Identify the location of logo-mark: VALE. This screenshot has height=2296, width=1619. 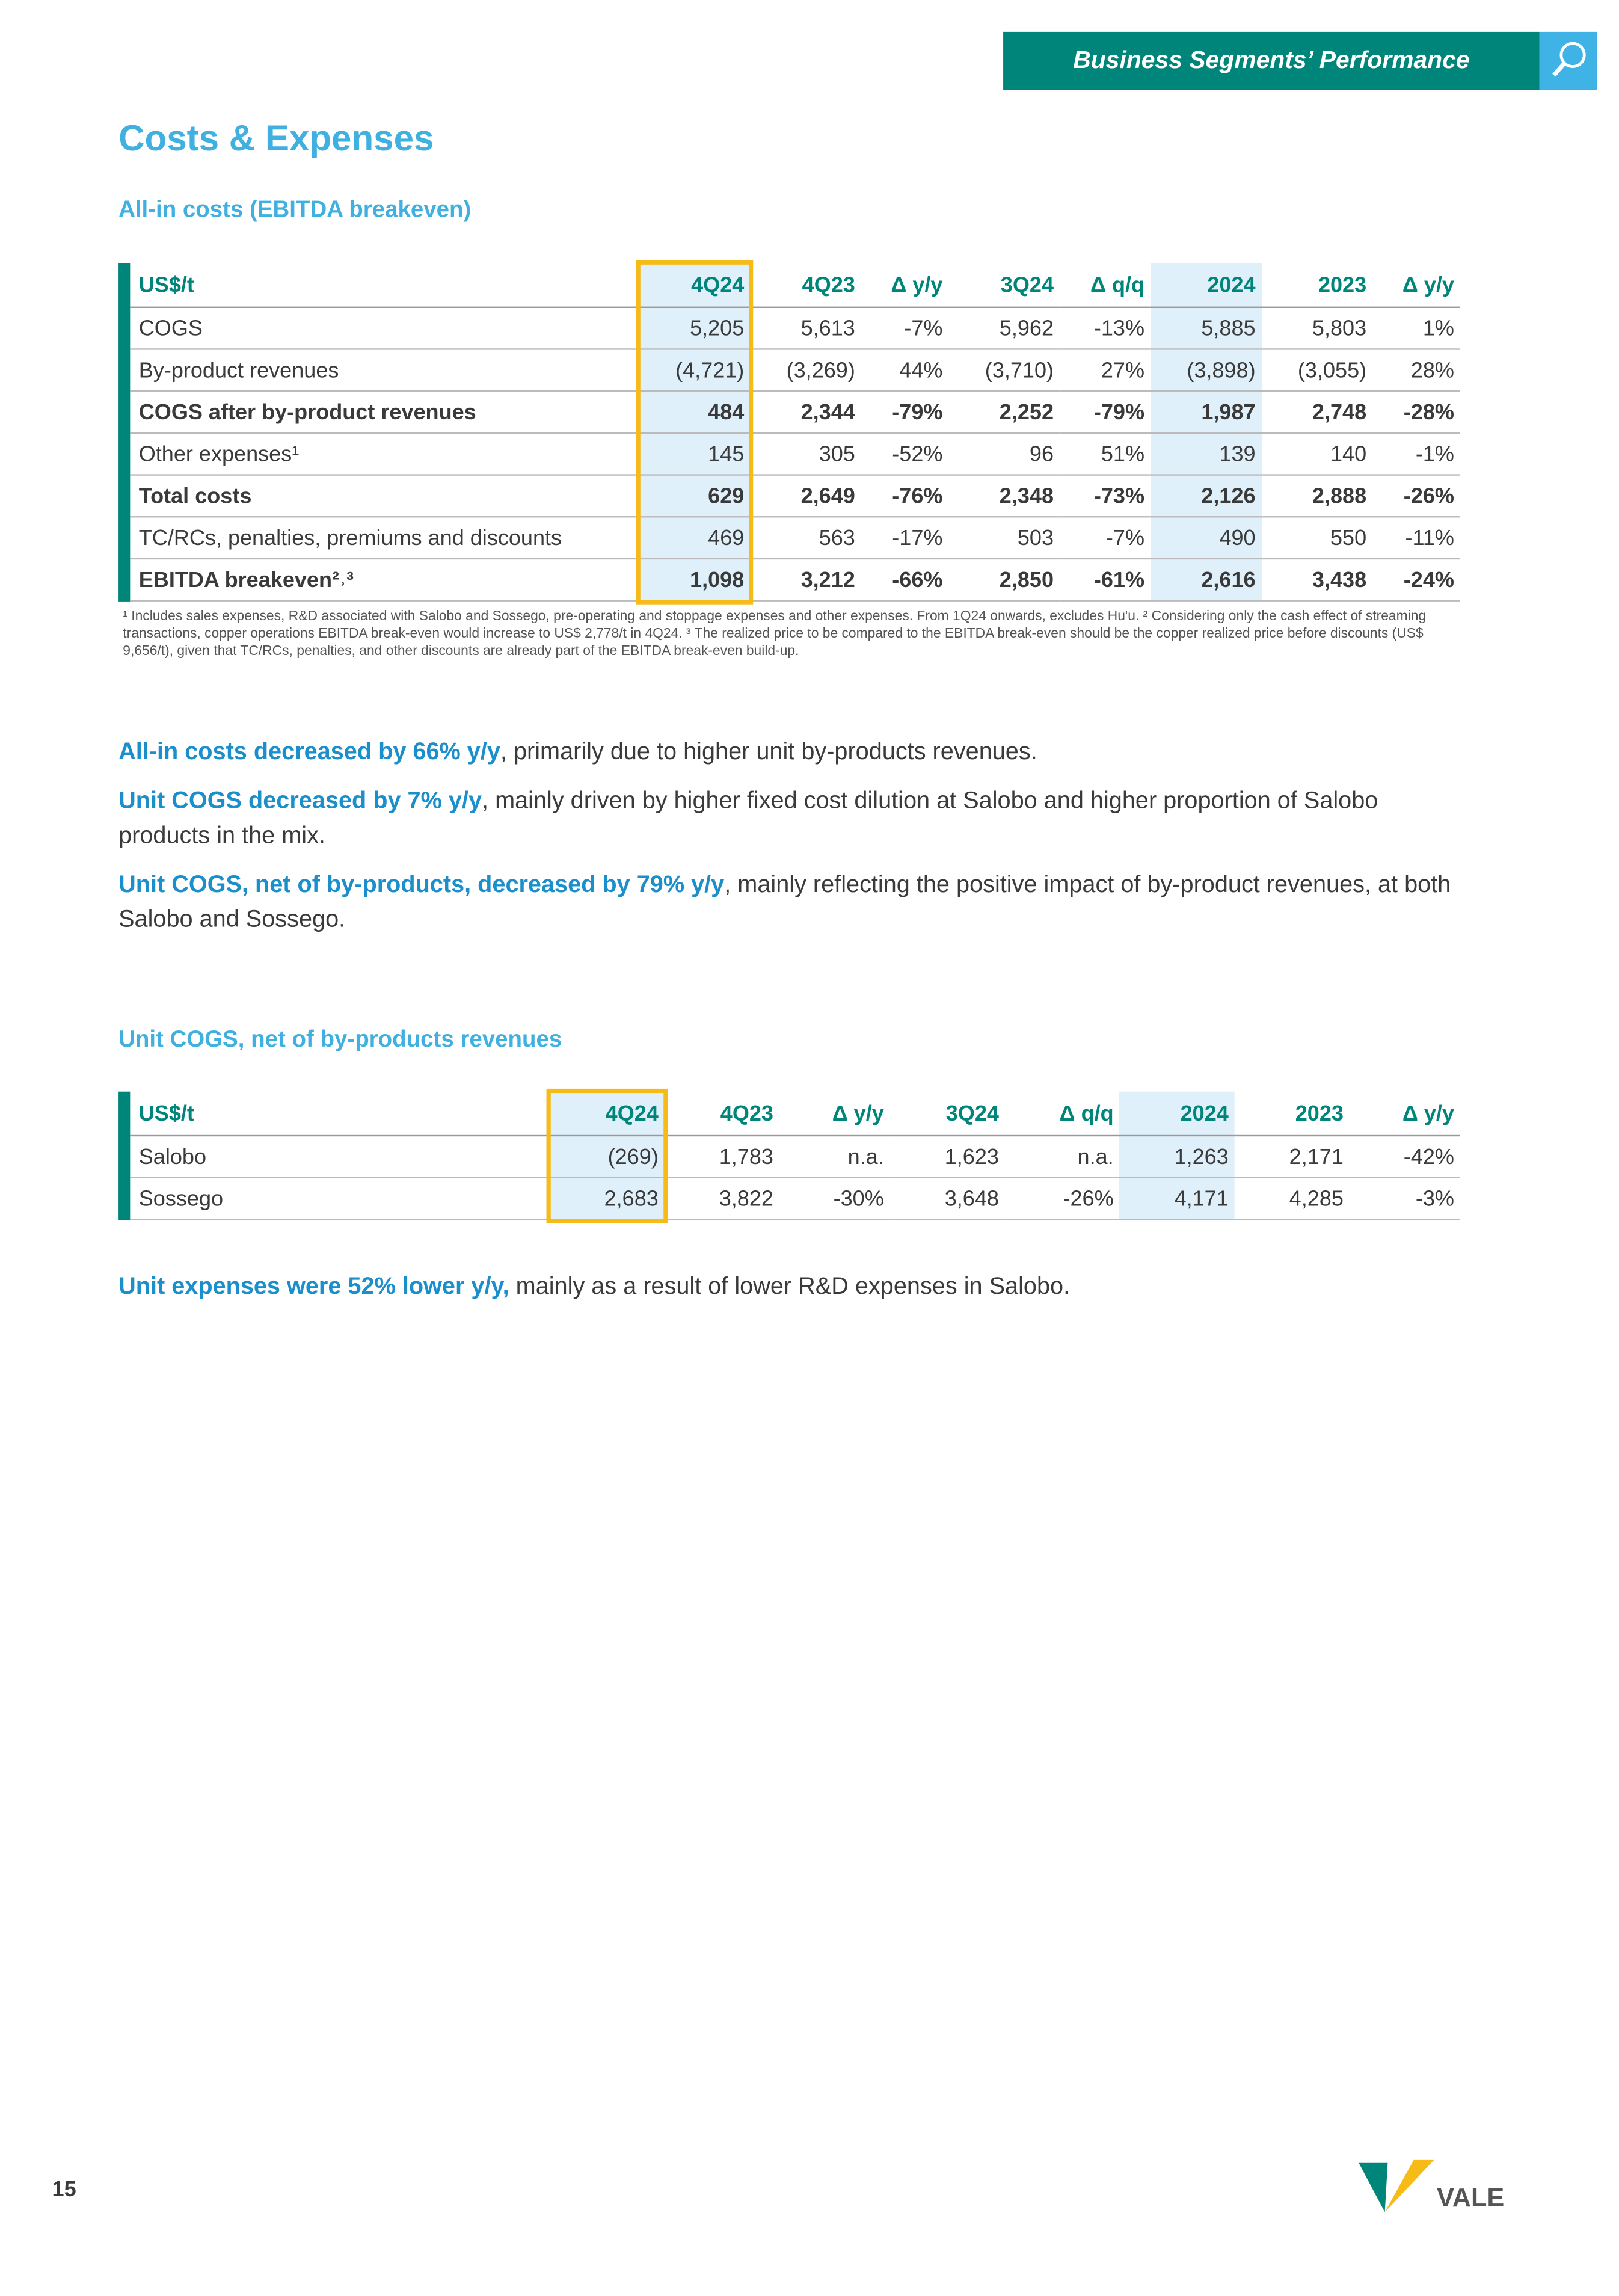
(1431, 2185).